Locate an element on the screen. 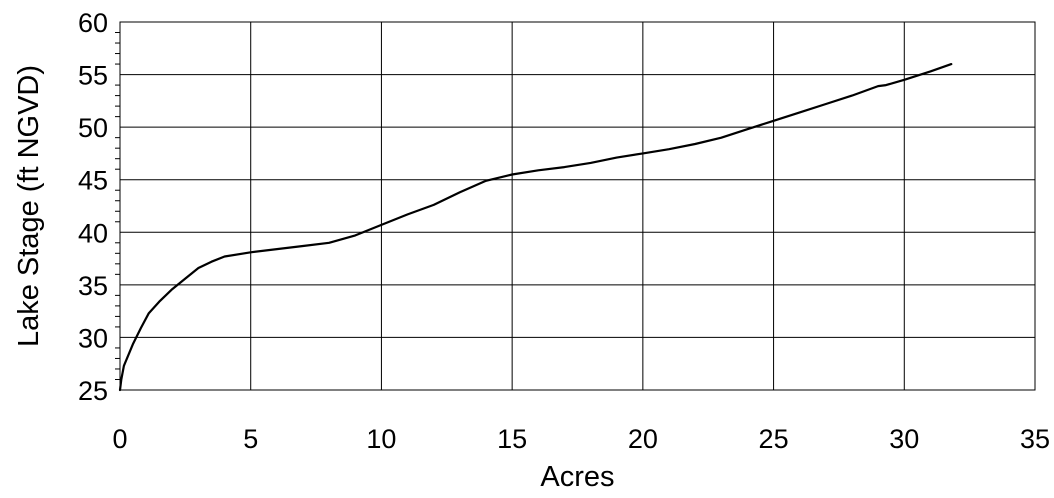 This screenshot has width=1054, height=498. y-tick-label: 50 is located at coordinates (93, 128).